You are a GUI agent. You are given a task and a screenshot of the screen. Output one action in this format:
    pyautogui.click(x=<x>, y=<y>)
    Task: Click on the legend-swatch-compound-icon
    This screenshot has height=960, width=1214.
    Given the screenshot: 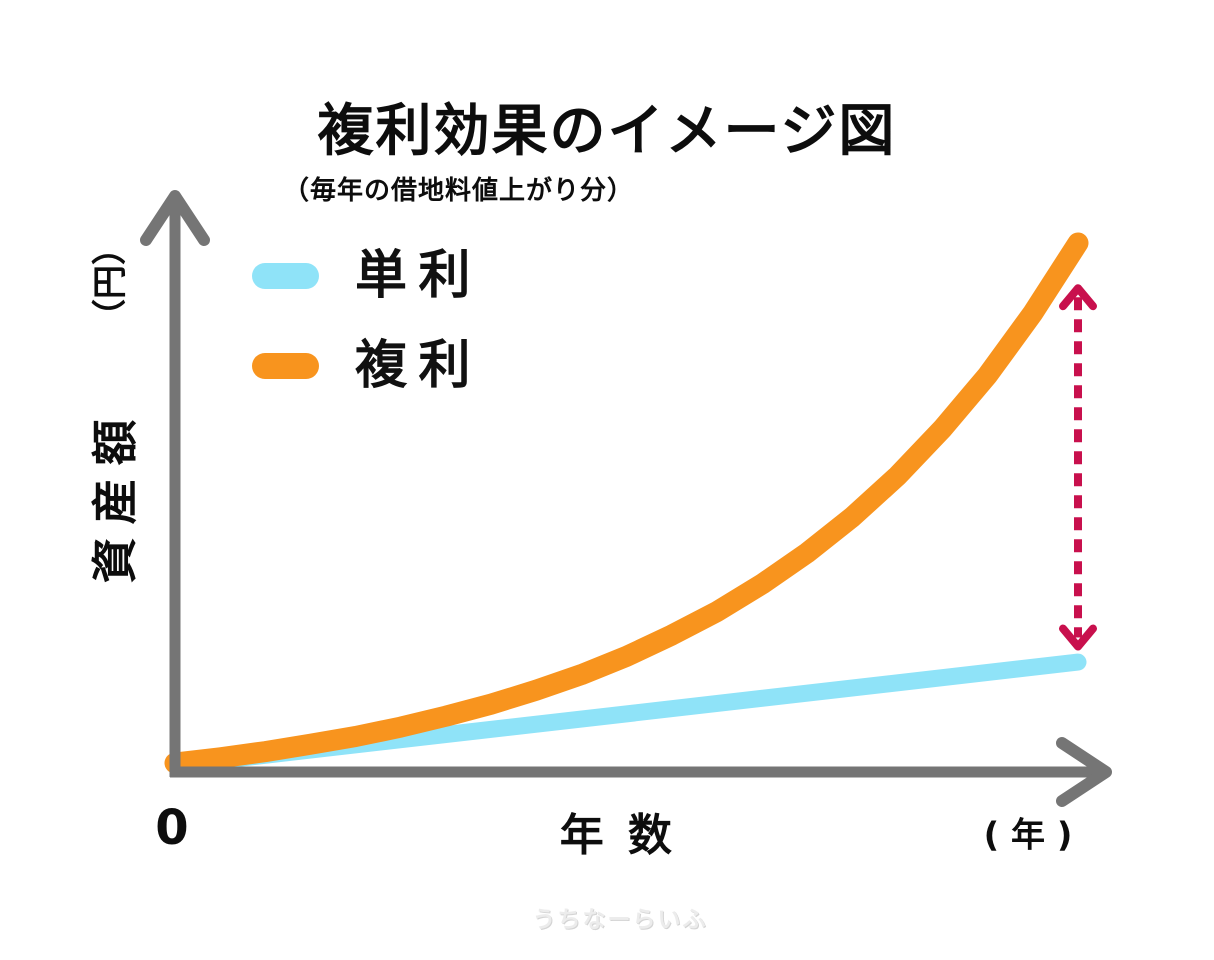 What is the action you would take?
    pyautogui.click(x=285, y=366)
    